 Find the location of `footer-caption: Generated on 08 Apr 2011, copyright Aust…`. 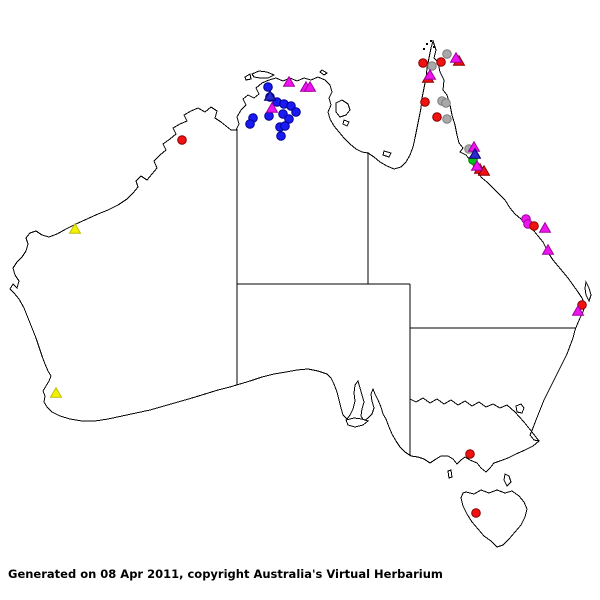

footer-caption: Generated on 08 Apr 2011, copyright Aust… is located at coordinates (225, 574).